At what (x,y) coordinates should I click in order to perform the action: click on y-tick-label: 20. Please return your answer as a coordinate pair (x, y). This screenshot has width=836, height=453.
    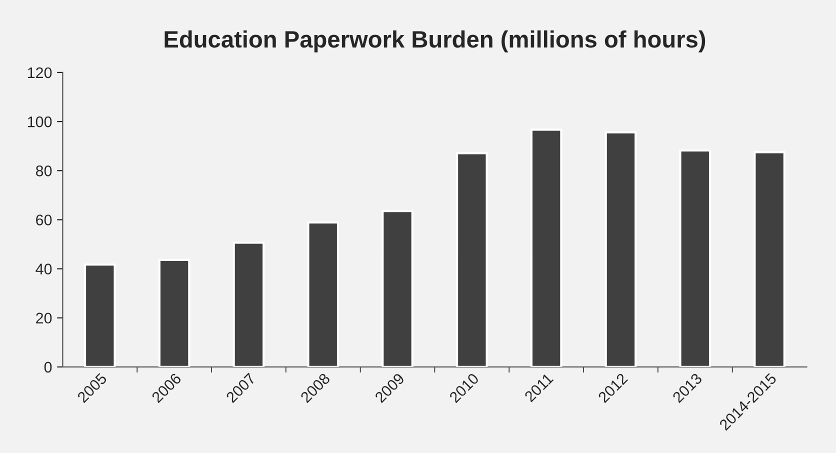
    Looking at the image, I should click on (44, 318).